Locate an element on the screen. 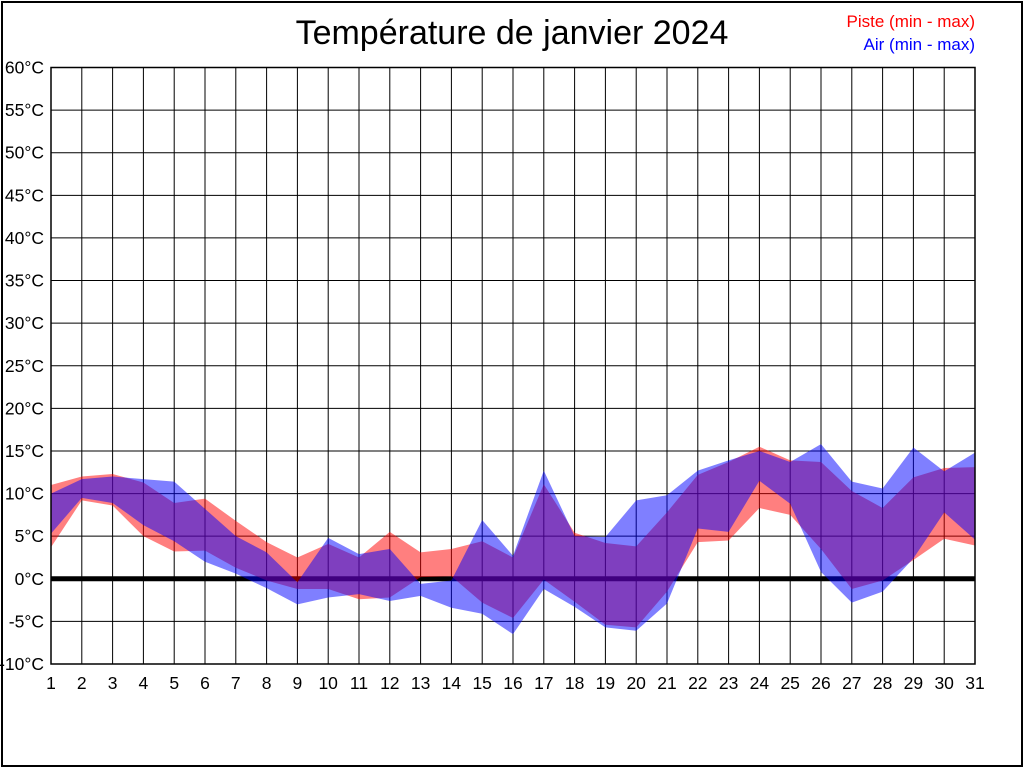 The height and width of the screenshot is (768, 1024). x-tick-label: 26 is located at coordinates (820, 683).